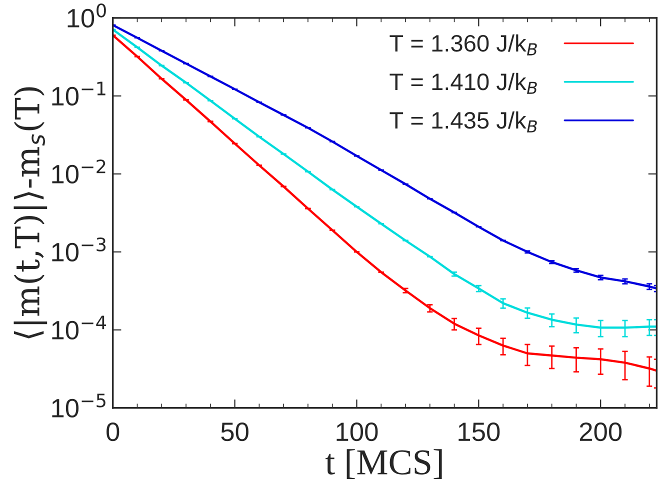 The height and width of the screenshot is (485, 660). I want to click on y-tick-label: 10$^{−5}$, so click(79, 406).